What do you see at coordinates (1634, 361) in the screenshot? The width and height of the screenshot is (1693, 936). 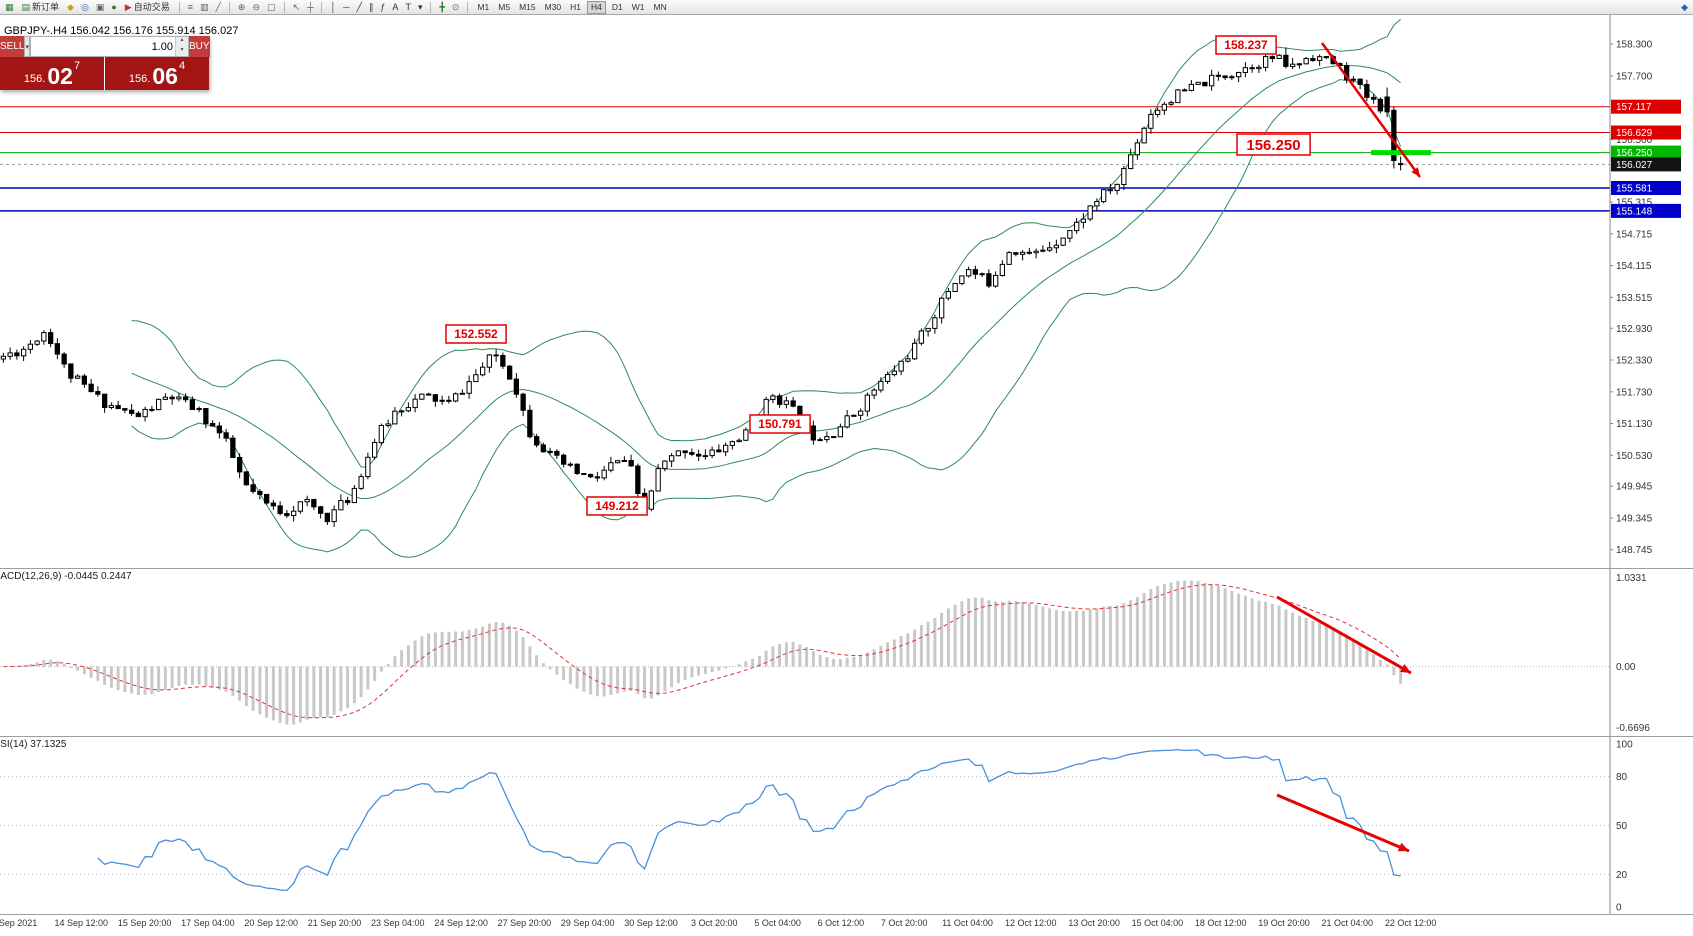 I see `svg-text: 152.330` at bounding box center [1634, 361].